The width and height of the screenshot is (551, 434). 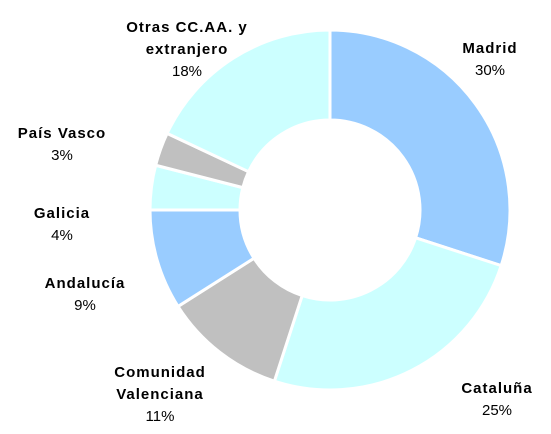 I want to click on category-name: Andalucía, so click(x=85, y=283).